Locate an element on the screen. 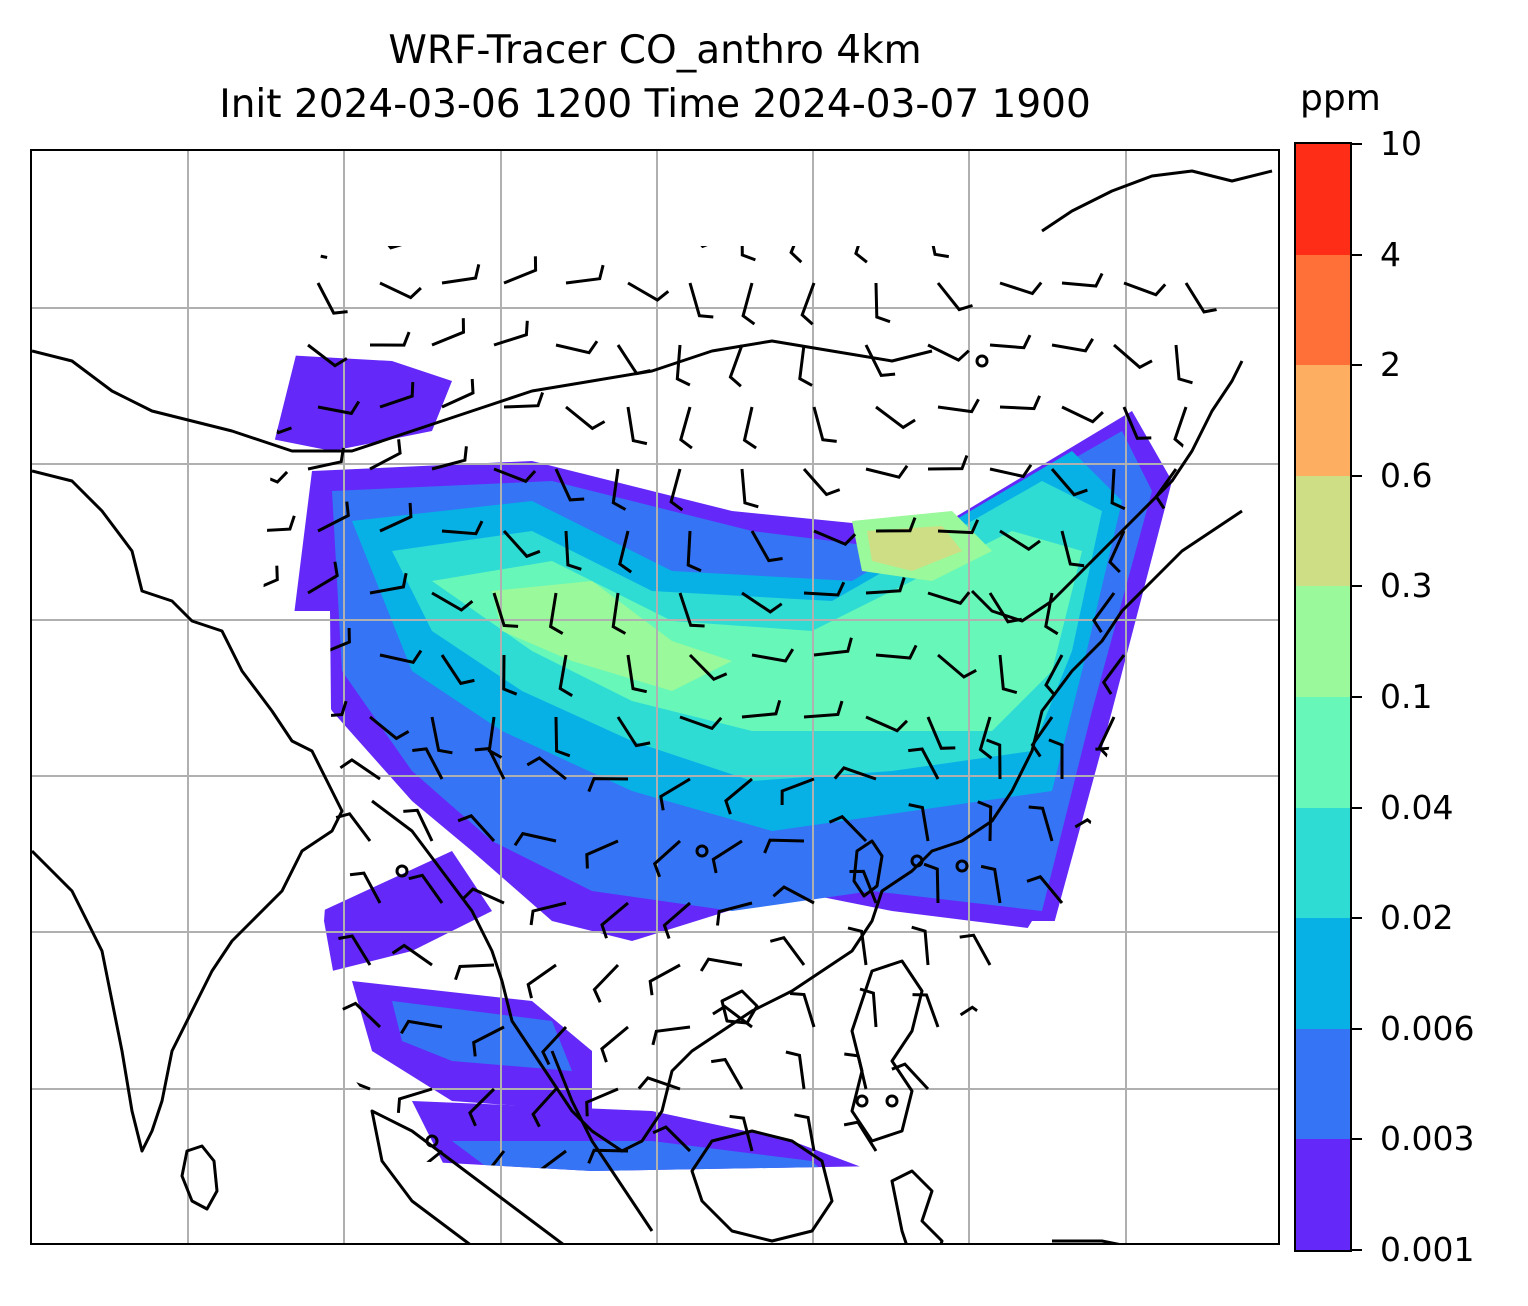 This screenshot has width=1528, height=1306. colorbar is located at coordinates (1323, 697).